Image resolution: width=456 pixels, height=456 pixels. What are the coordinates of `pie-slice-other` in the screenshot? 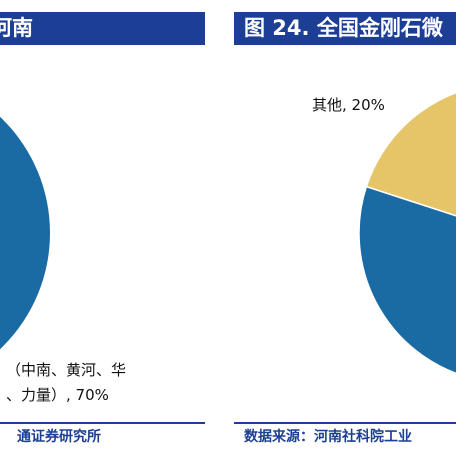 It's located at (410, 154).